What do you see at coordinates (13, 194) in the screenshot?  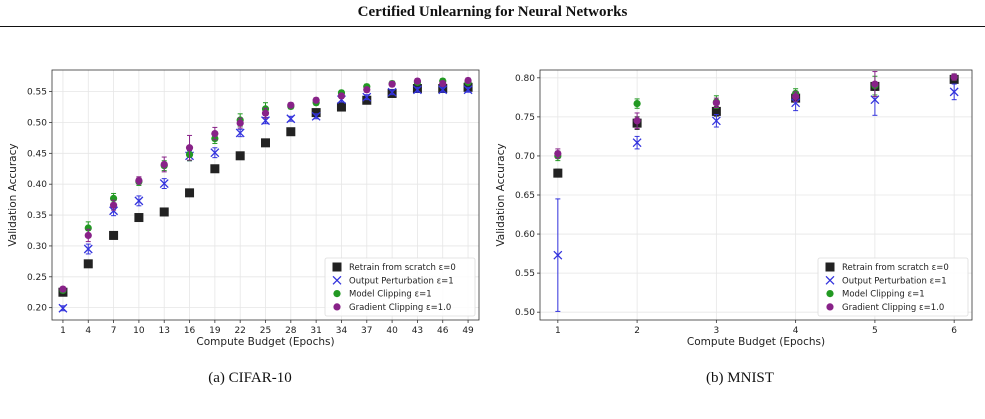 I see `chart-a-ylabel: Validation Accuracy` at bounding box center [13, 194].